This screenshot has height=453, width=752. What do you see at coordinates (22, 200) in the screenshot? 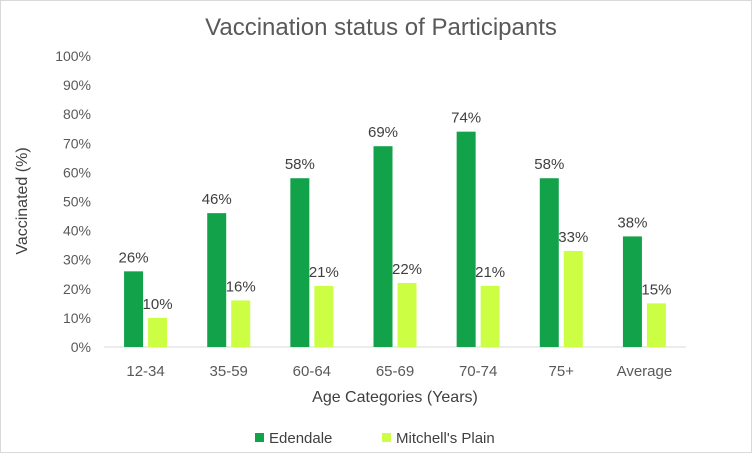
I see `y-axis-label: Vaccinated (%)` at bounding box center [22, 200].